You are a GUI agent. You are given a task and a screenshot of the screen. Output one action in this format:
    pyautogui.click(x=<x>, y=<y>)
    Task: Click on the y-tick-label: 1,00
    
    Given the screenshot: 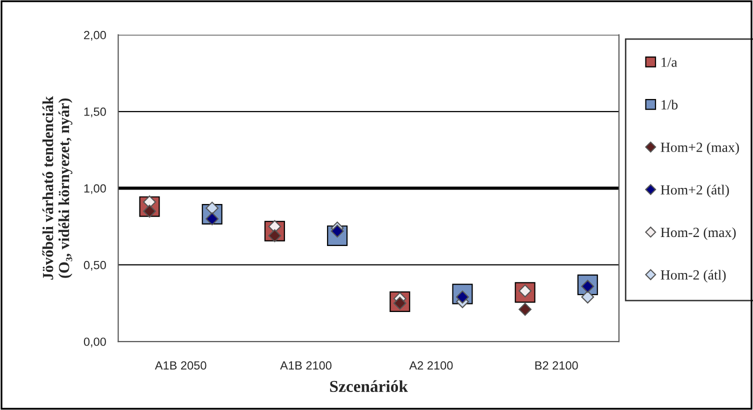 What is the action you would take?
    pyautogui.click(x=95, y=189)
    